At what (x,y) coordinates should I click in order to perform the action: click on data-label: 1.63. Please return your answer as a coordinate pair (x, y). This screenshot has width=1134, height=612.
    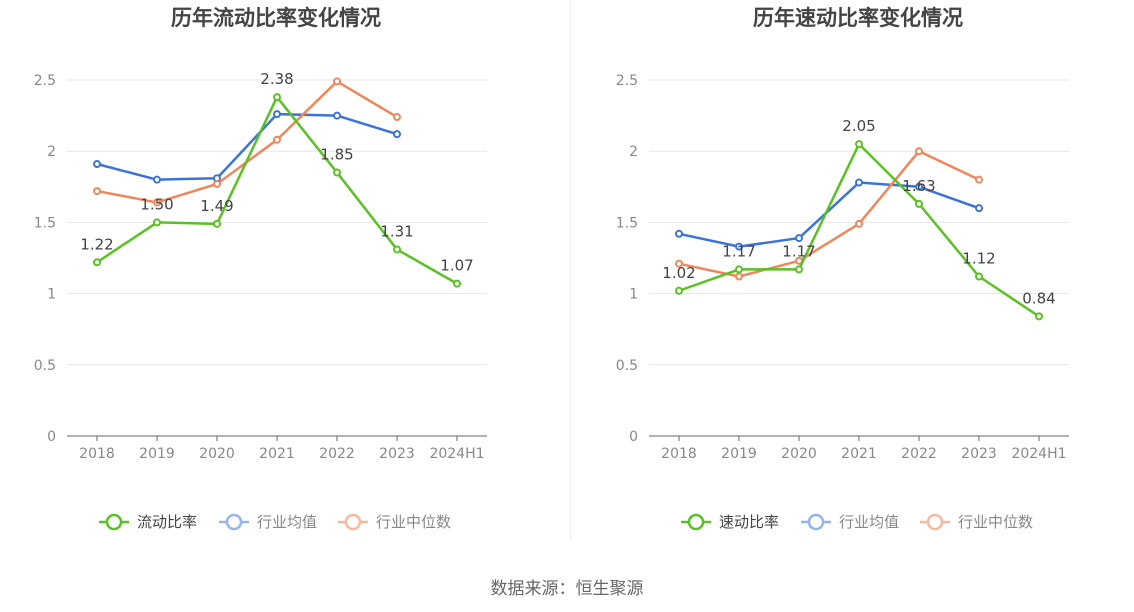
    Looking at the image, I should click on (918, 186).